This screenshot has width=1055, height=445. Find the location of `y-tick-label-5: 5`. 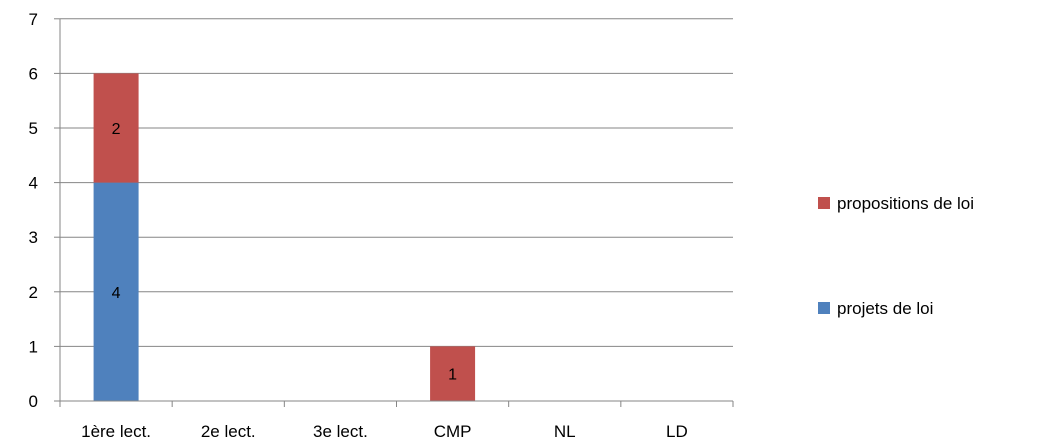

y-tick-label-5: 5 is located at coordinates (33, 128).